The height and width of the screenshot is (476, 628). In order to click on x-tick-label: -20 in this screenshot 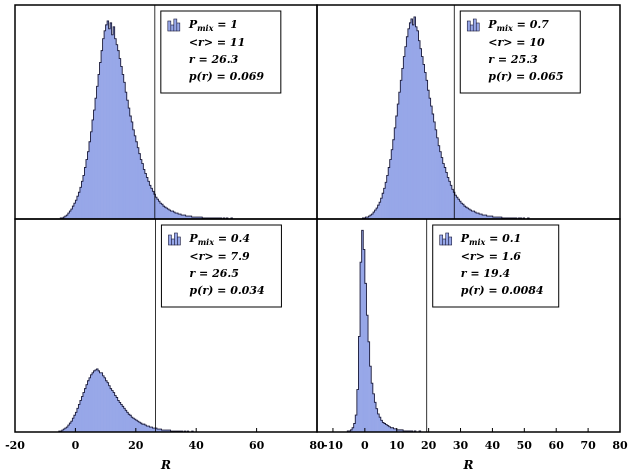, I will do `click(15, 445)`.